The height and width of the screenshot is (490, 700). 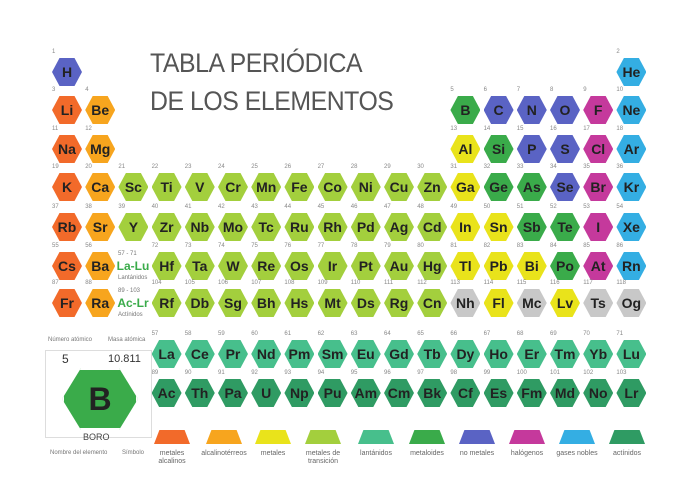 What do you see at coordinates (355, 283) in the screenshot?
I see `atomic-number: 110` at bounding box center [355, 283].